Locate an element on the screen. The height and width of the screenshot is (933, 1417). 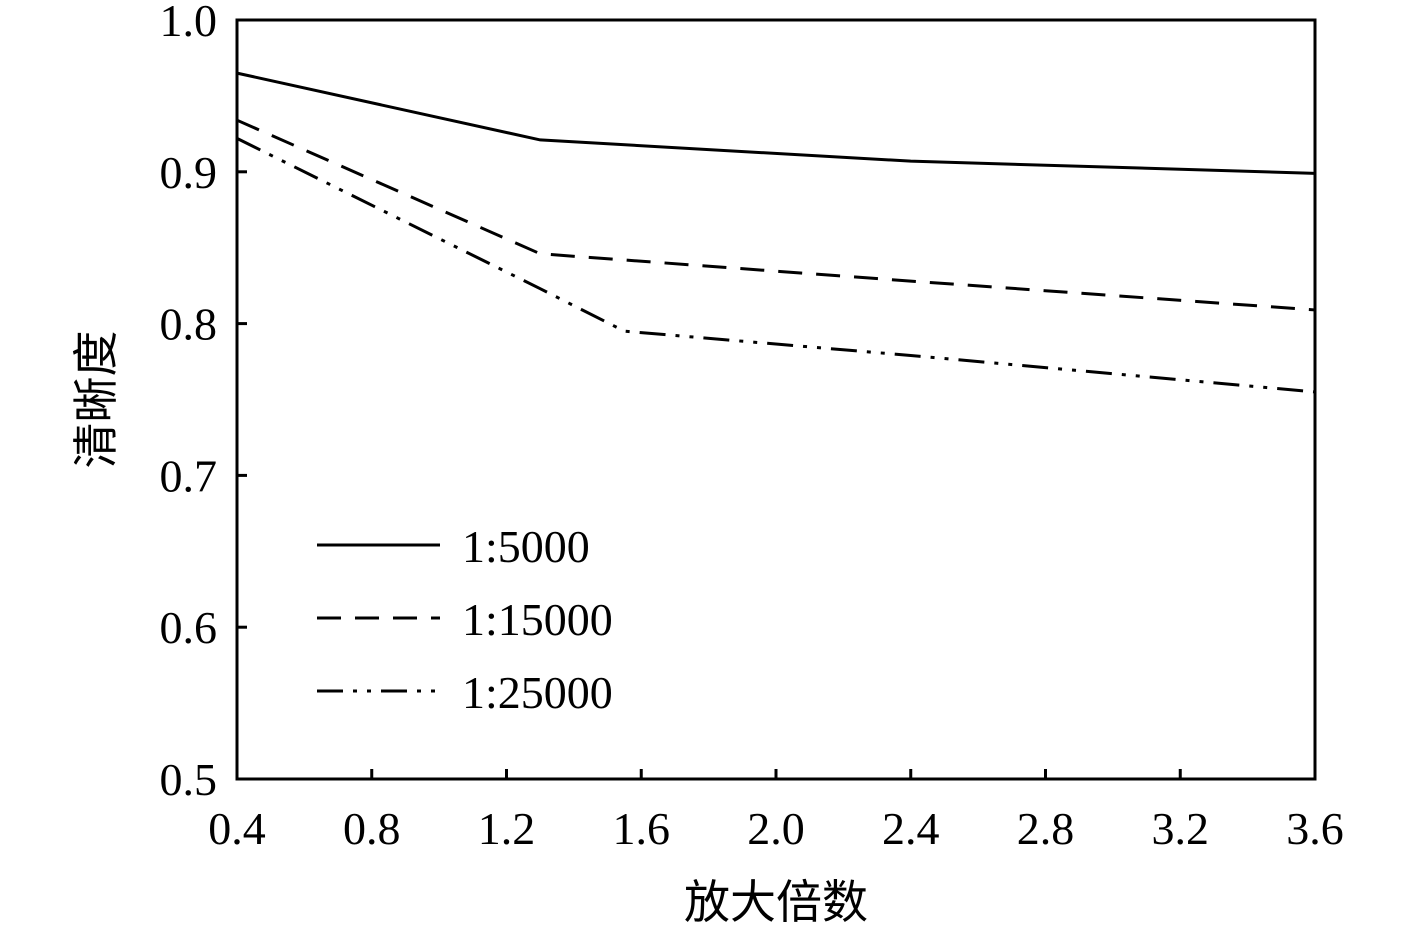
y-tick-label: 0.8 is located at coordinates (189, 324).